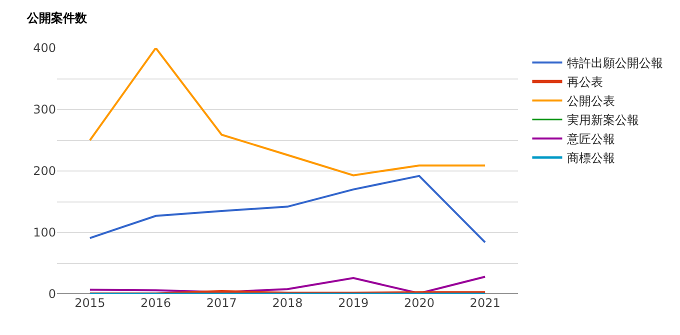 The image size is (680, 335). I want to click on y-tick-label: 100, so click(44, 233).